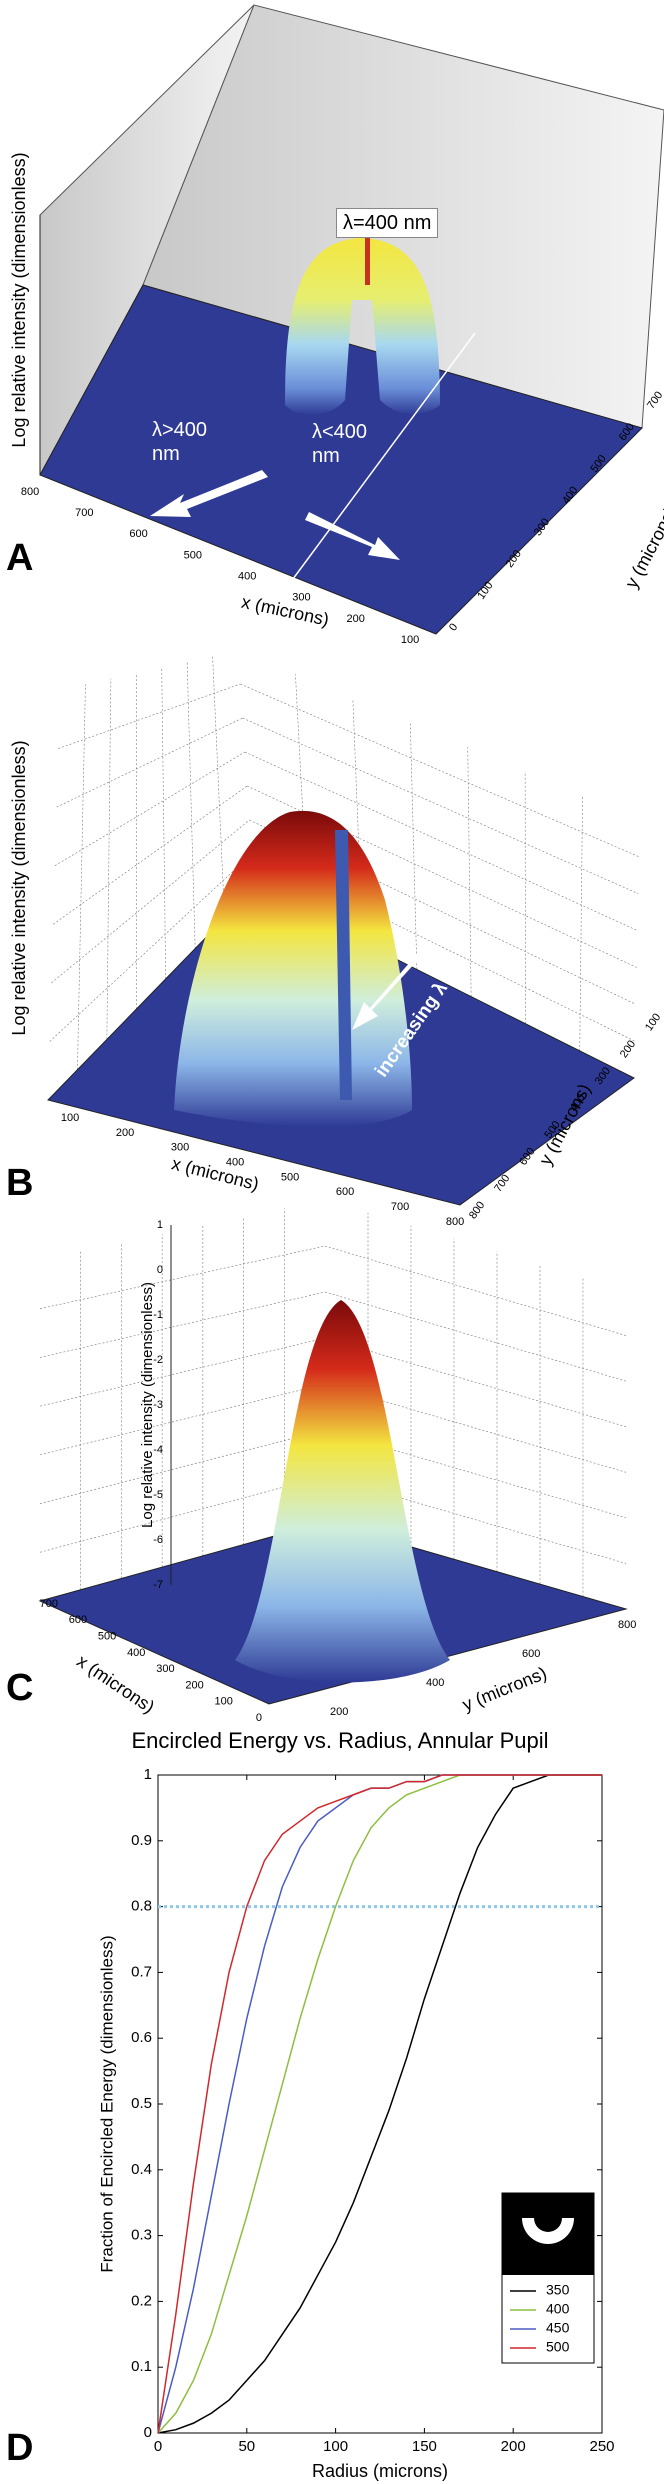 This screenshot has height=2484, width=664. I want to click on tick-label: -6, so click(158, 1540).